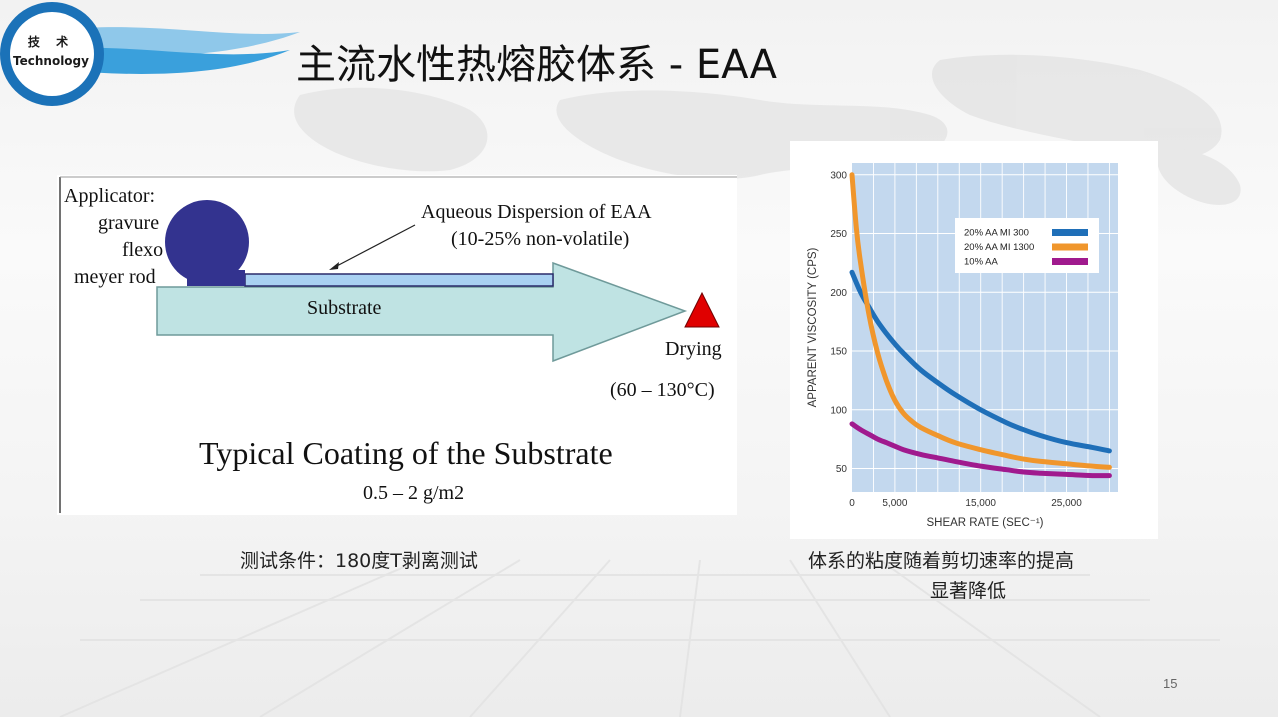 The image size is (1278, 717). I want to click on dispersion-film, so click(399, 280).